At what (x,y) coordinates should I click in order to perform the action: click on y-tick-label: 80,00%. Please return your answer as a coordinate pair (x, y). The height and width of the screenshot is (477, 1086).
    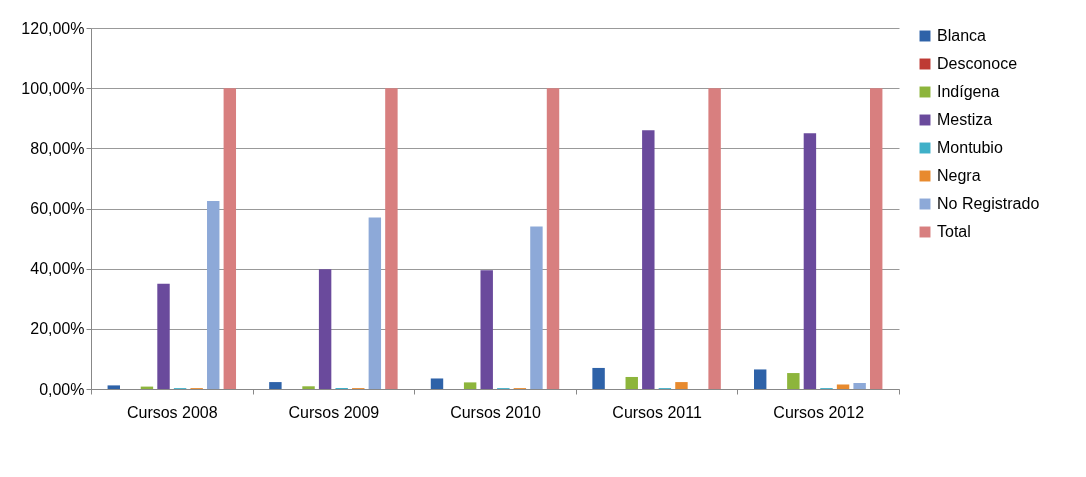
    Looking at the image, I should click on (57, 148).